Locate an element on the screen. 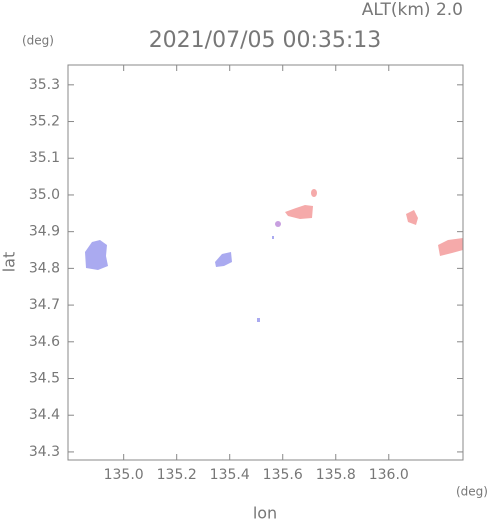 The height and width of the screenshot is (521, 491). x-tick-label: 135.0 is located at coordinates (124, 475).